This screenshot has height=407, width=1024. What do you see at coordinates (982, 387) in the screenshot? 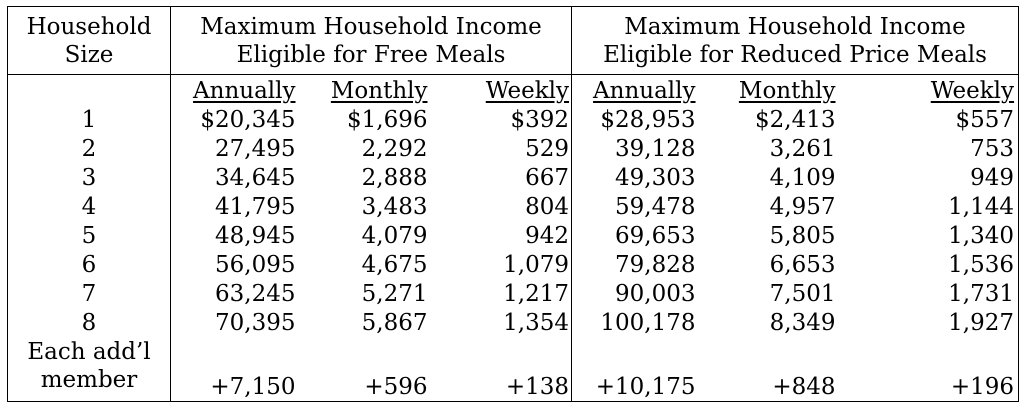
I see `reduced-weekly-additional-cell: +196` at bounding box center [982, 387].